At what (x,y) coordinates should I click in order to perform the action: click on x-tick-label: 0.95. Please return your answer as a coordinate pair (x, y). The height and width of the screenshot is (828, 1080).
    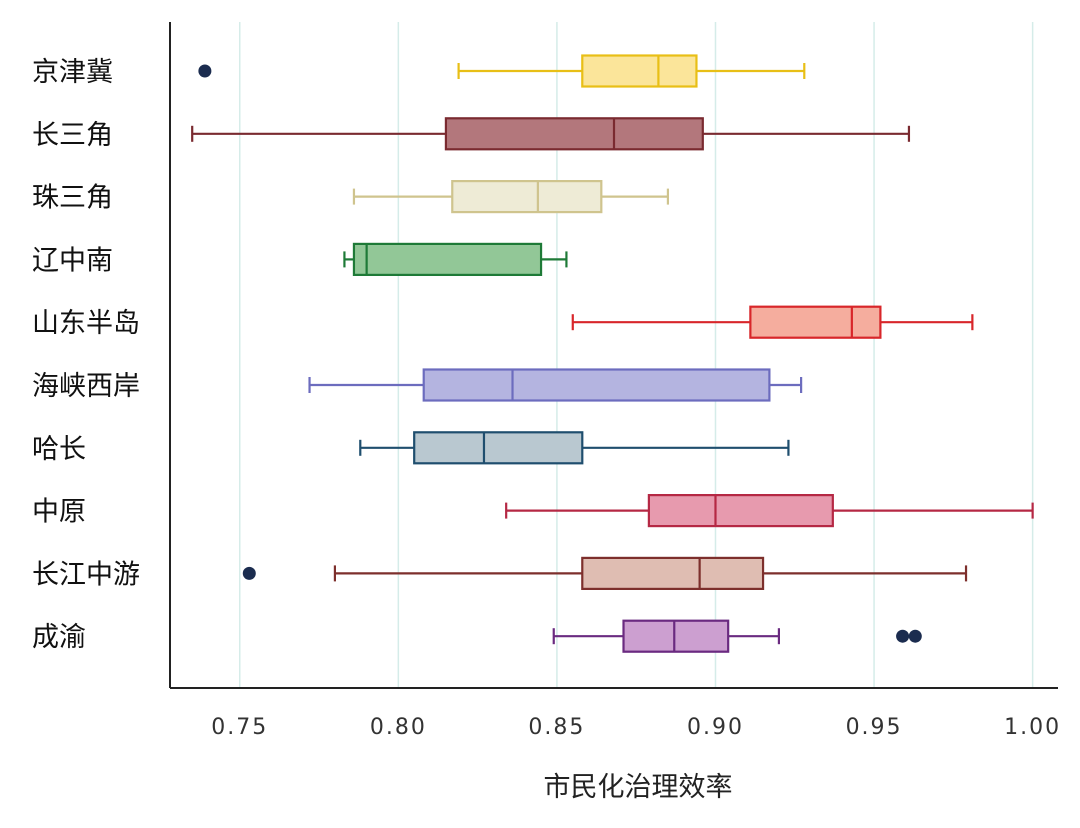
    Looking at the image, I should click on (874, 727).